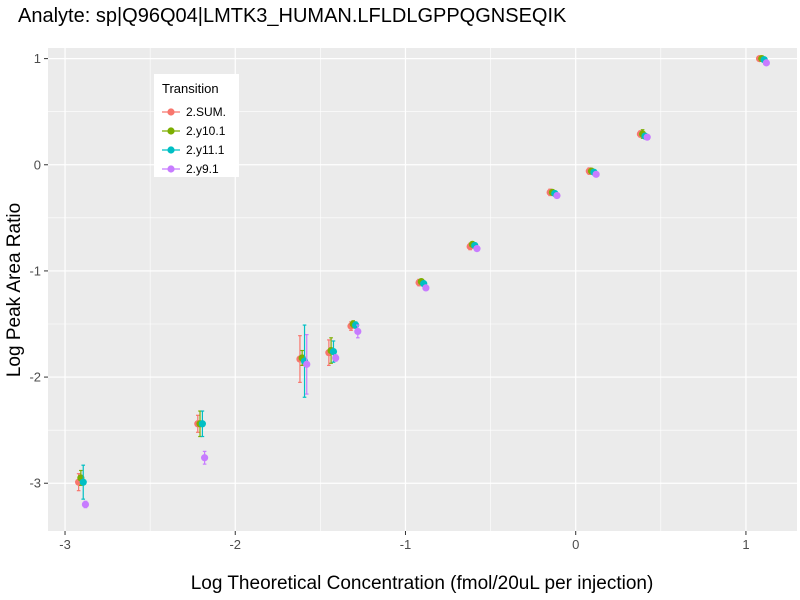 The width and height of the screenshot is (800, 600). I want to click on legend: Transition 2.SUM. 2.y10.1 2.y11.1 2.y9.1, so click(196, 125).